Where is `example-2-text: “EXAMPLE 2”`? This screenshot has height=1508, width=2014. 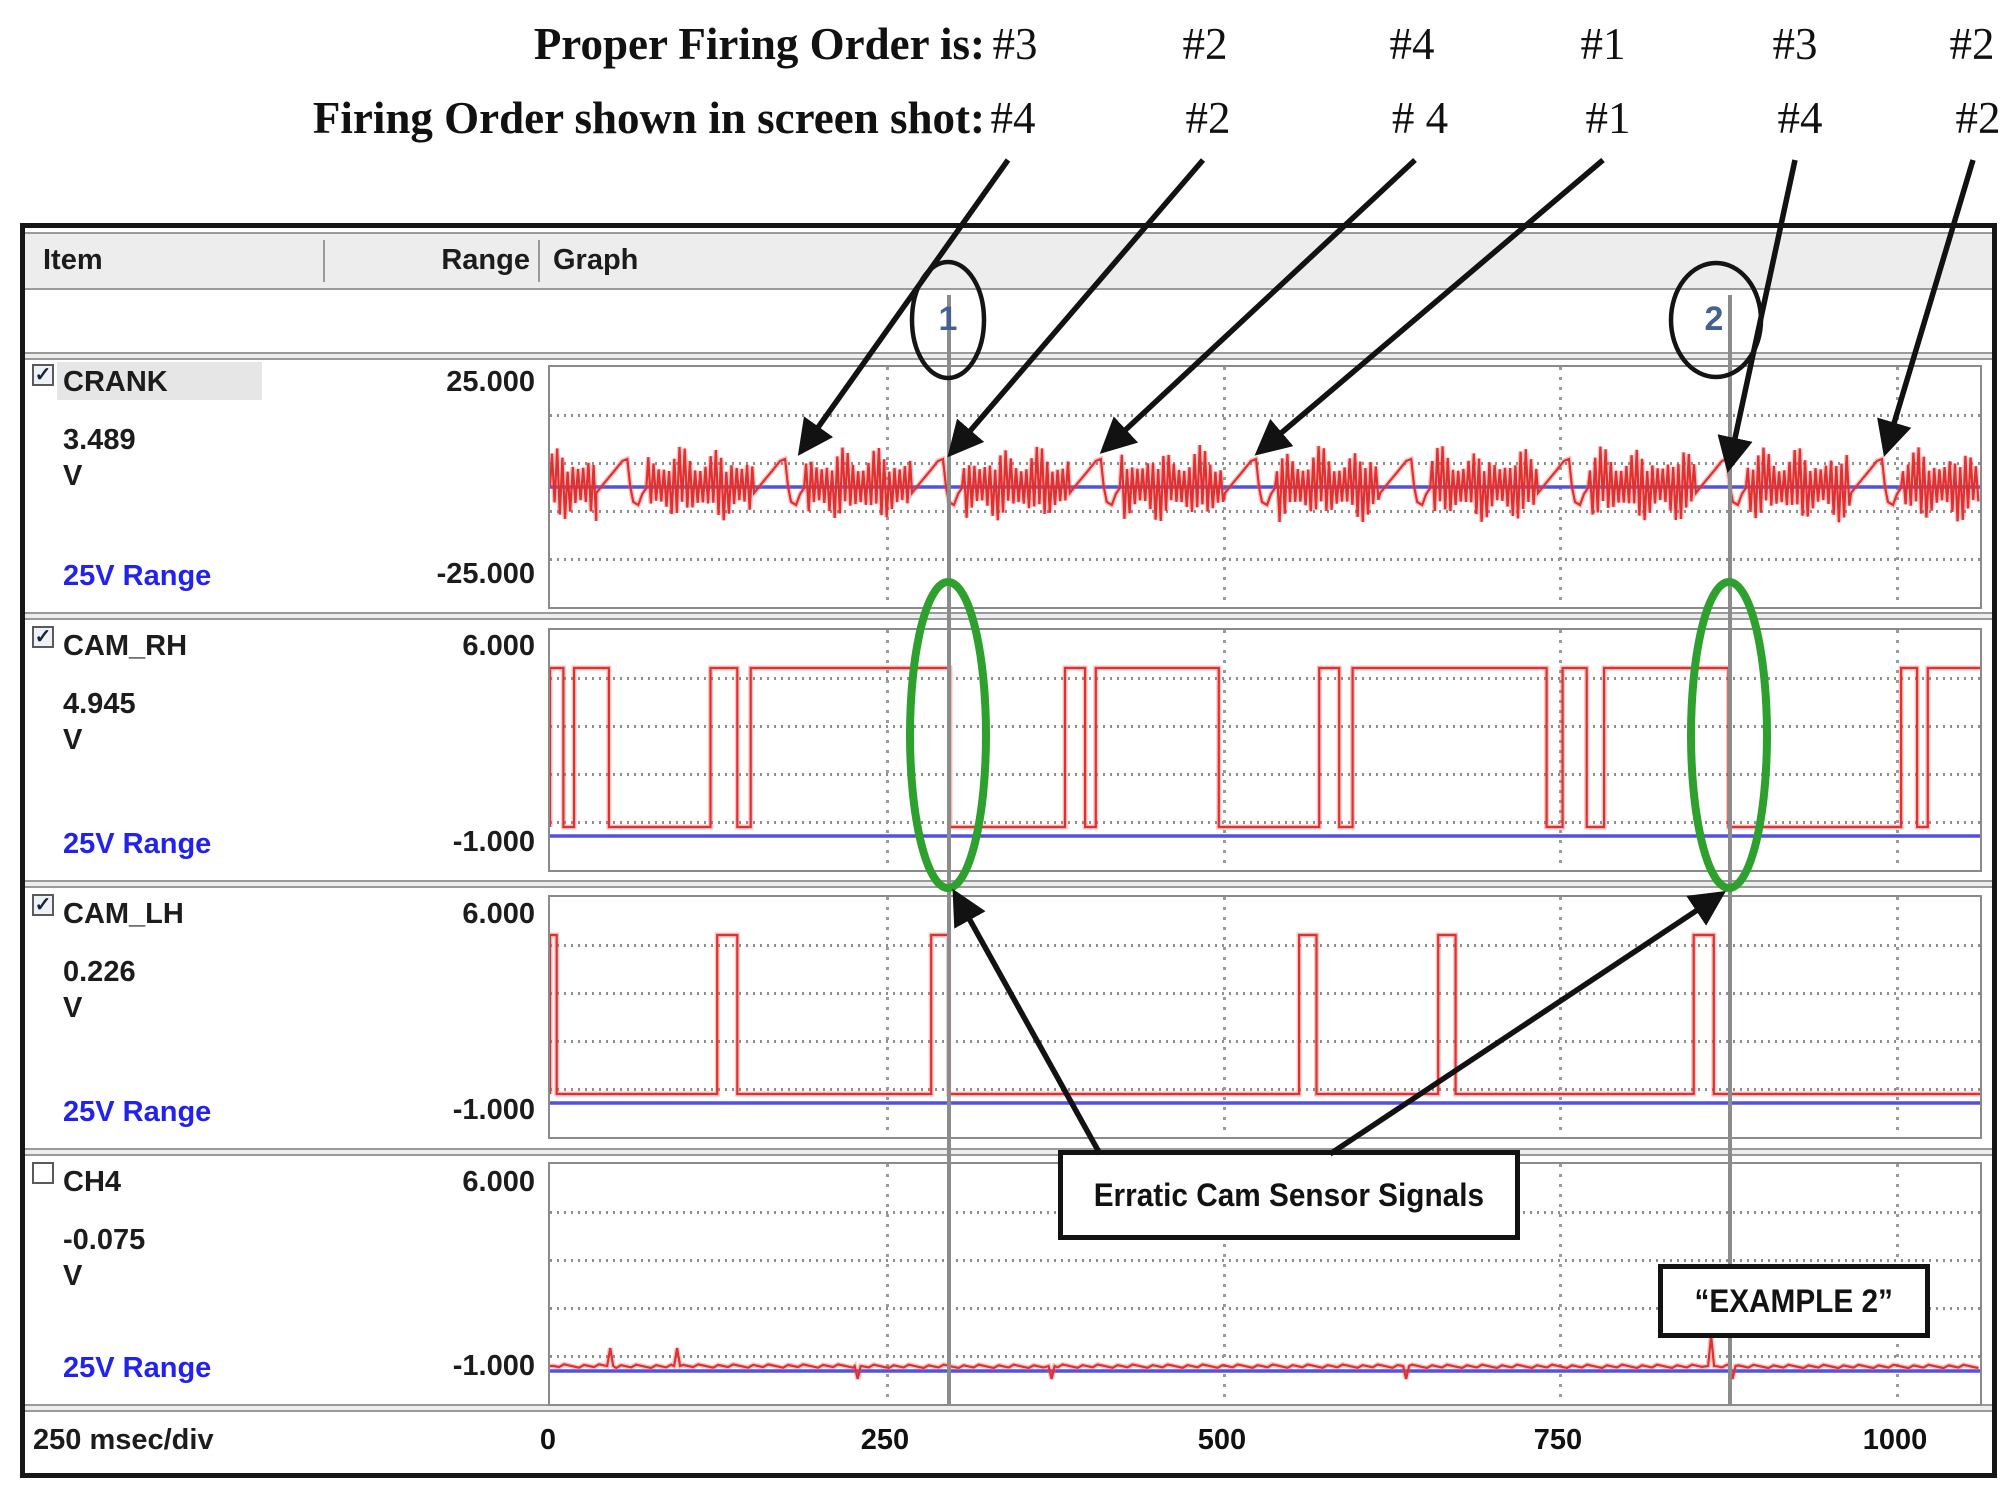 example-2-text: “EXAMPLE 2” is located at coordinates (1794, 1300).